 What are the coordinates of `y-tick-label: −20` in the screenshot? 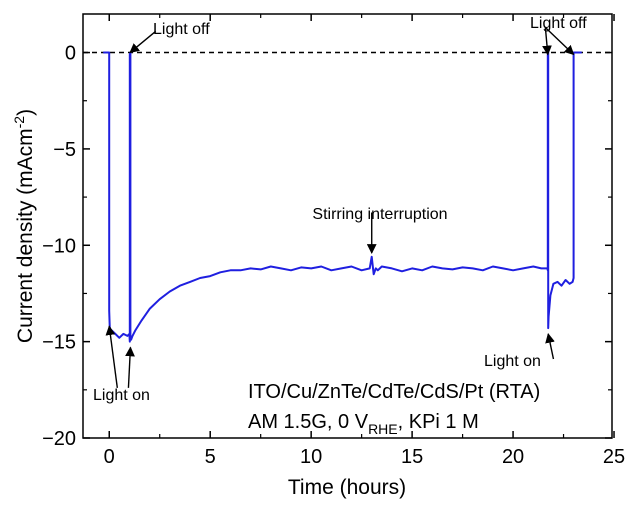 It's located at (59, 439).